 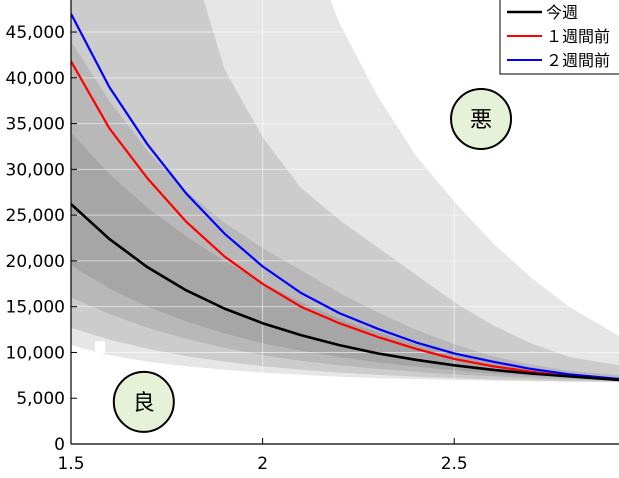 What do you see at coordinates (35, 216) in the screenshot?
I see `y-tick-label: 25,000` at bounding box center [35, 216].